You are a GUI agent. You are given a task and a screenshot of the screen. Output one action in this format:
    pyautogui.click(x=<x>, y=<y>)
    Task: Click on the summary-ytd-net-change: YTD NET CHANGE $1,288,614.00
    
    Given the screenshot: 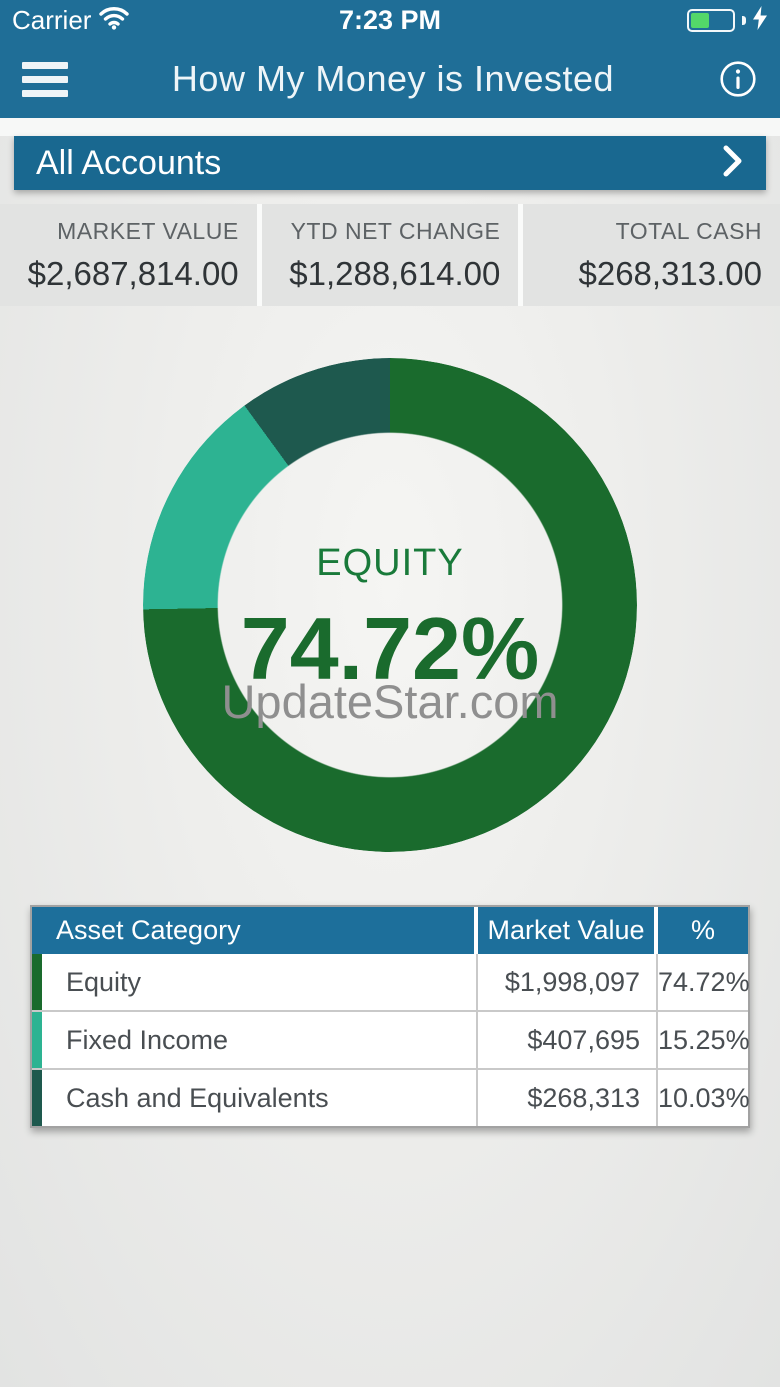 What is the action you would take?
    pyautogui.click(x=390, y=255)
    